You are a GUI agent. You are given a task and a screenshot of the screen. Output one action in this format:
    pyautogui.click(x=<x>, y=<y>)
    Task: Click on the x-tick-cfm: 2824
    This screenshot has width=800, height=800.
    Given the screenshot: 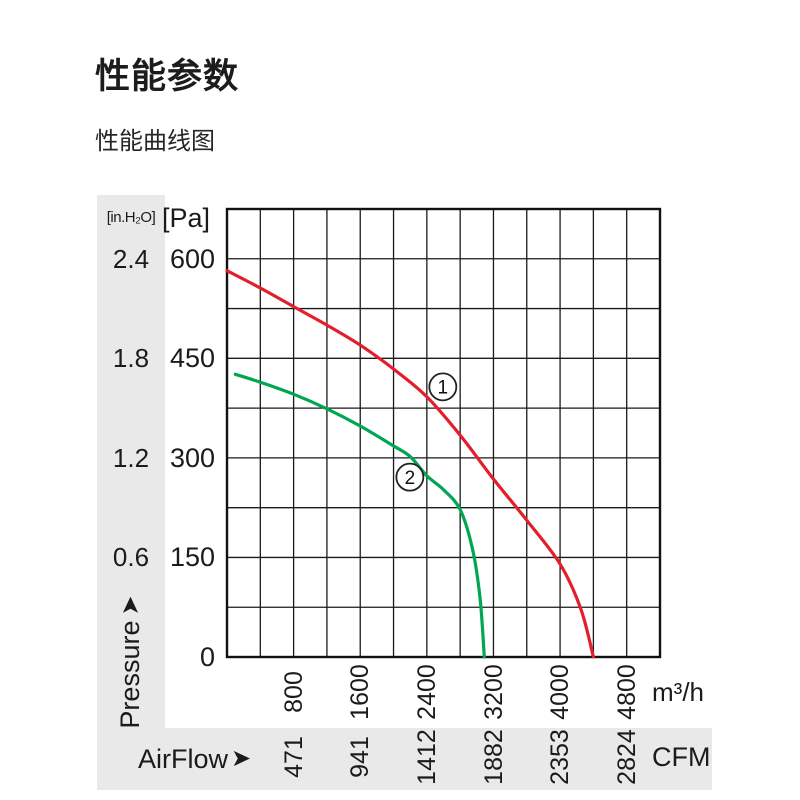 What is the action you would take?
    pyautogui.click(x=626, y=757)
    